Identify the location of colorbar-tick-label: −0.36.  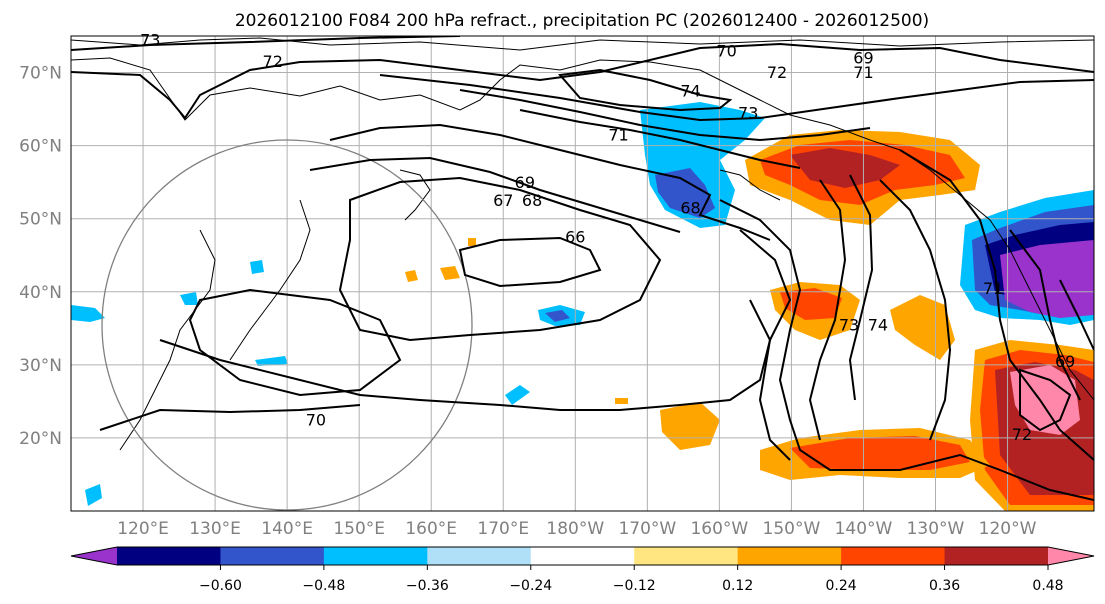
(427, 586).